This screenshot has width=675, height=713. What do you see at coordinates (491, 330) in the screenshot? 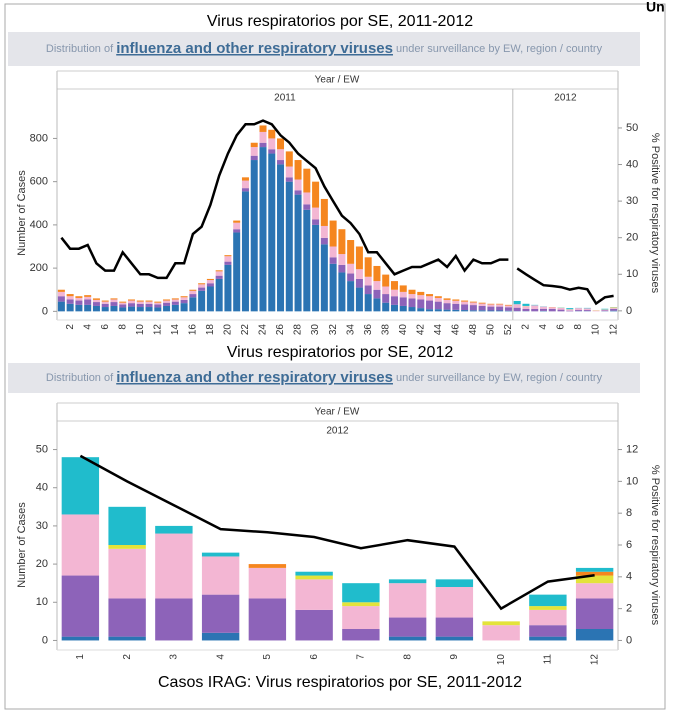
I see `x-tick-label: 50` at bounding box center [491, 330].